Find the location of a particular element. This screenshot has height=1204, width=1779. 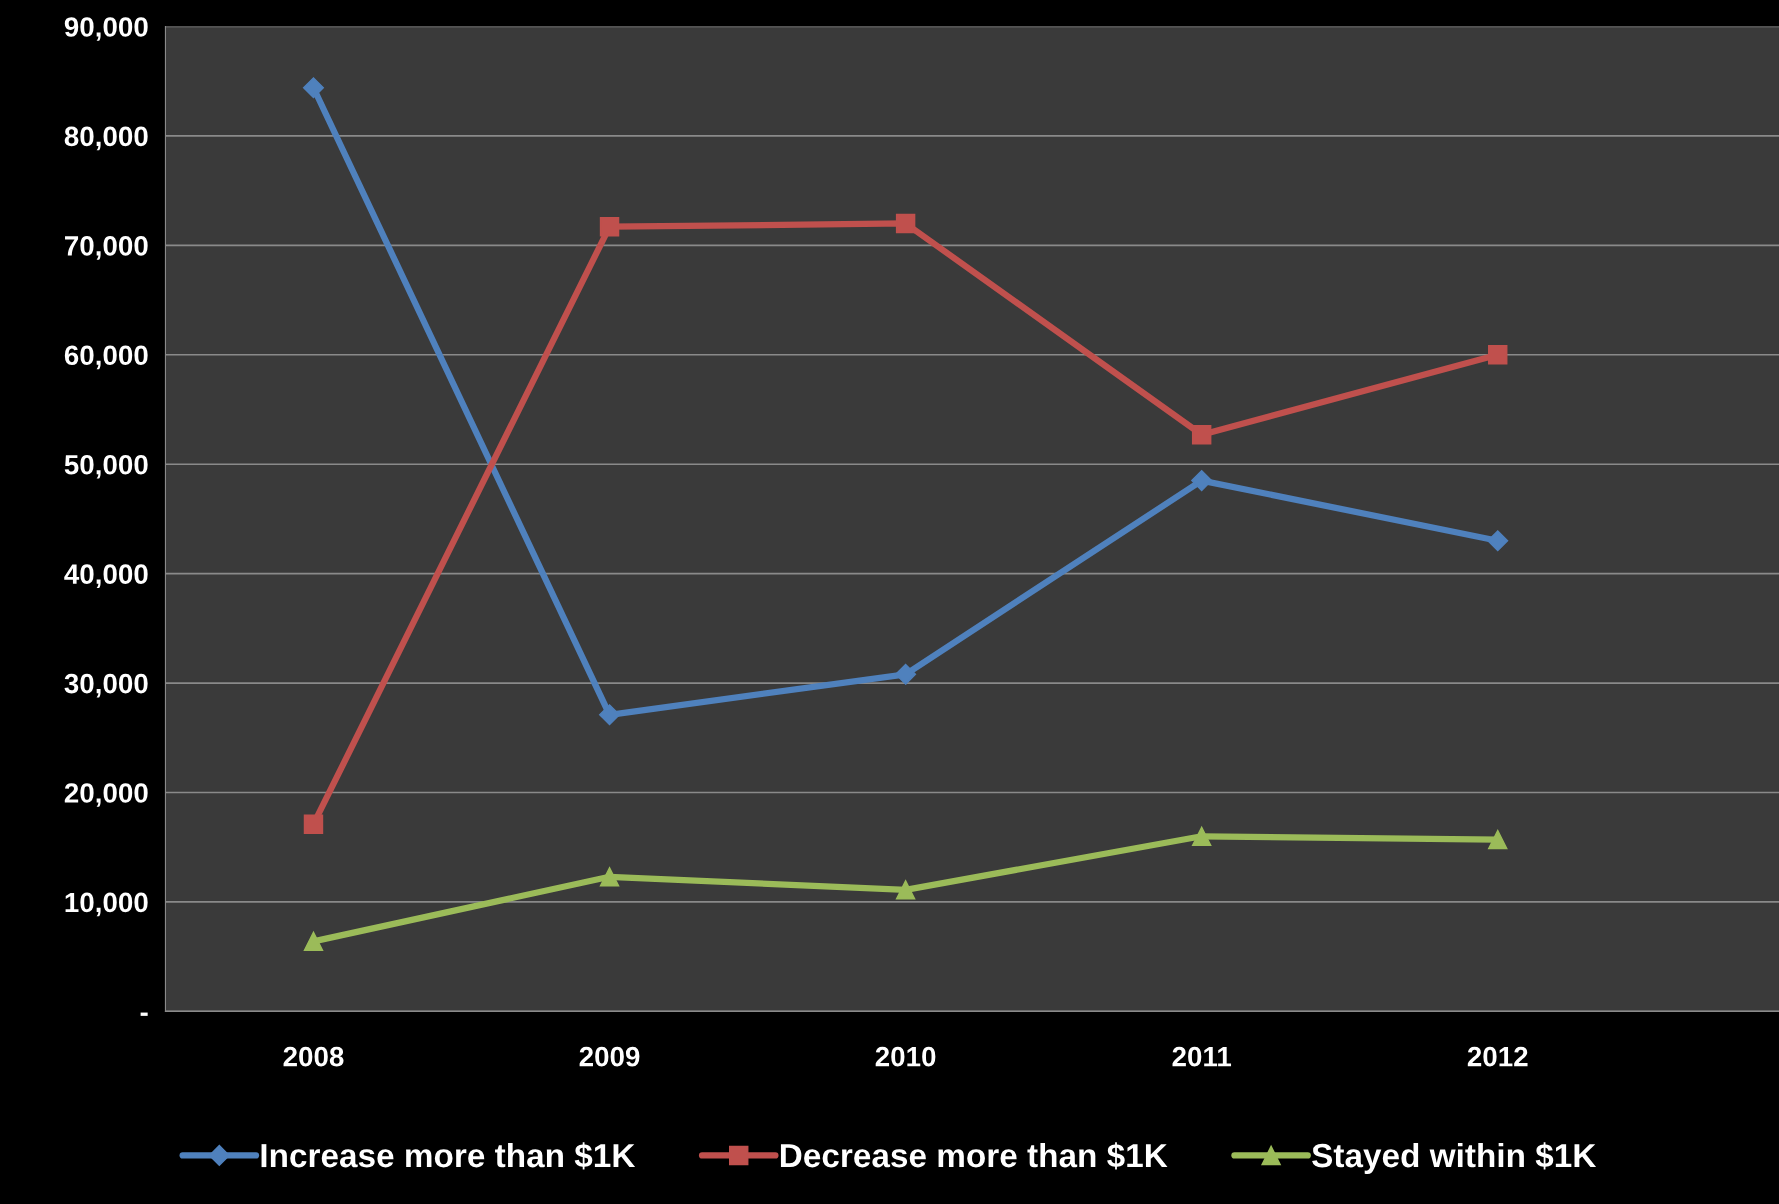

y-tick-label: 60,000 is located at coordinates (106, 357).